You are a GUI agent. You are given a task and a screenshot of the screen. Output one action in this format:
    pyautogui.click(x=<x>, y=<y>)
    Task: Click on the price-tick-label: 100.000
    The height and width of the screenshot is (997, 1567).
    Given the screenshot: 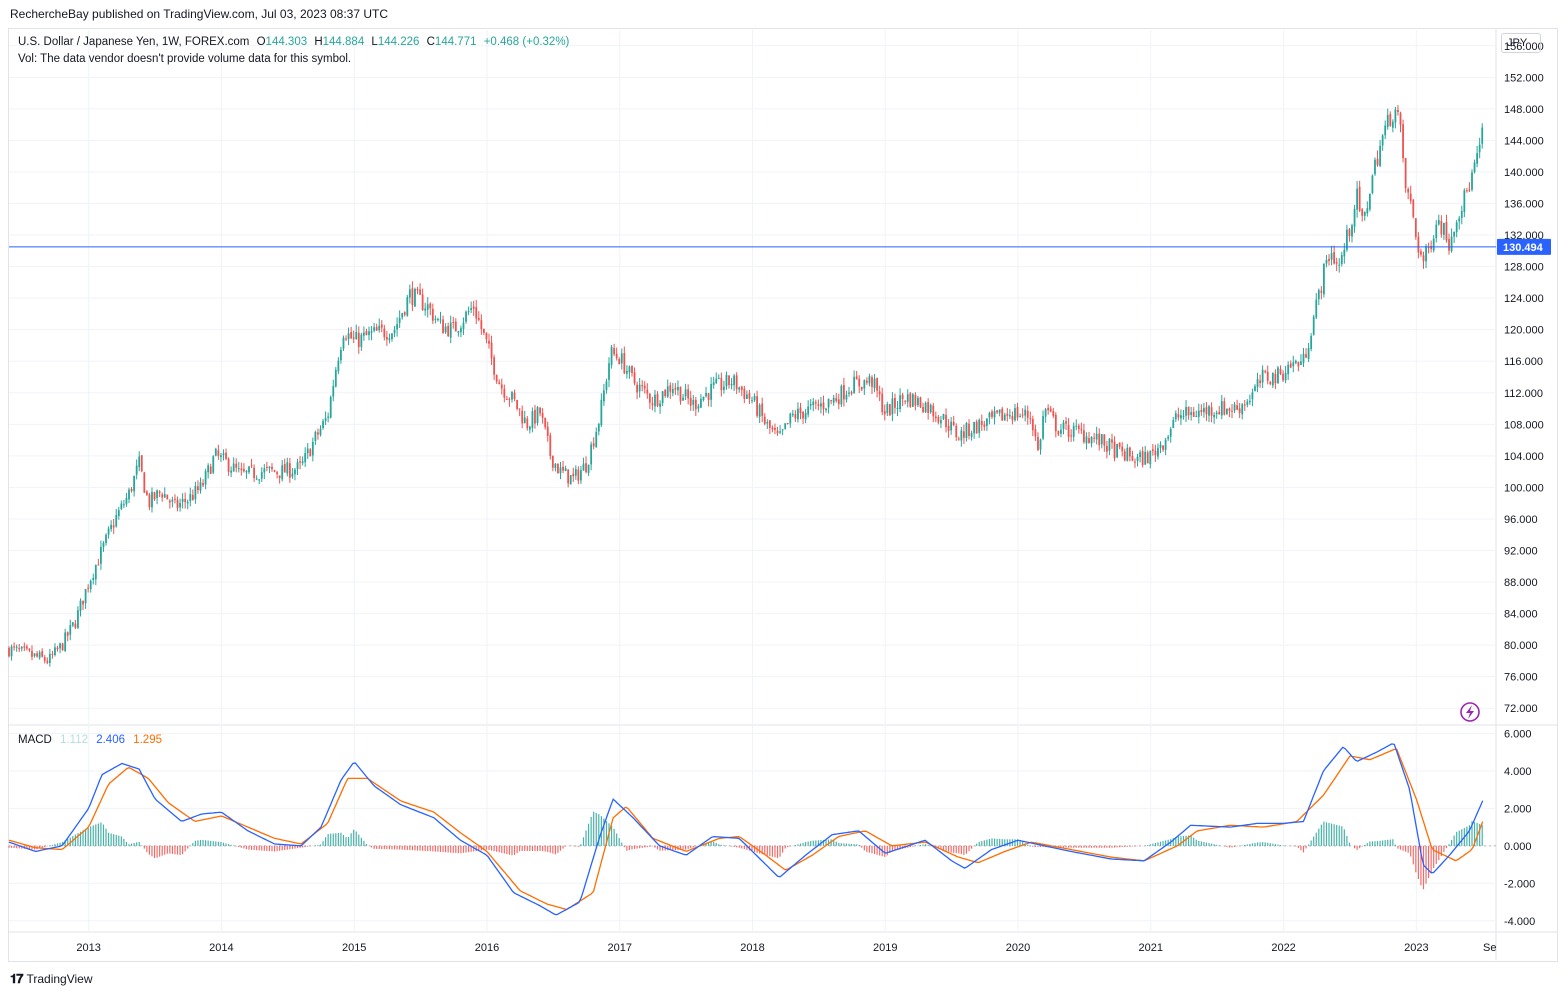 What is the action you would take?
    pyautogui.click(x=1524, y=488)
    